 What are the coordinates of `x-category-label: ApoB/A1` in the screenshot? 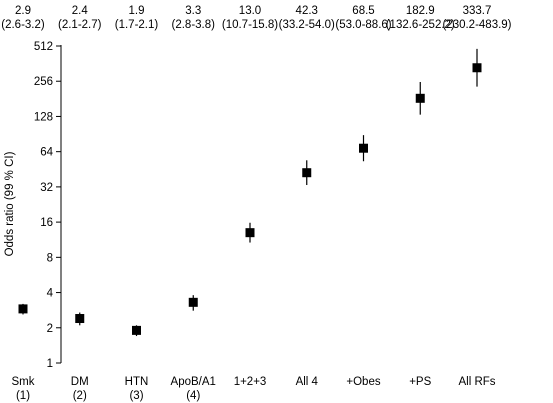 It's located at (193, 382).